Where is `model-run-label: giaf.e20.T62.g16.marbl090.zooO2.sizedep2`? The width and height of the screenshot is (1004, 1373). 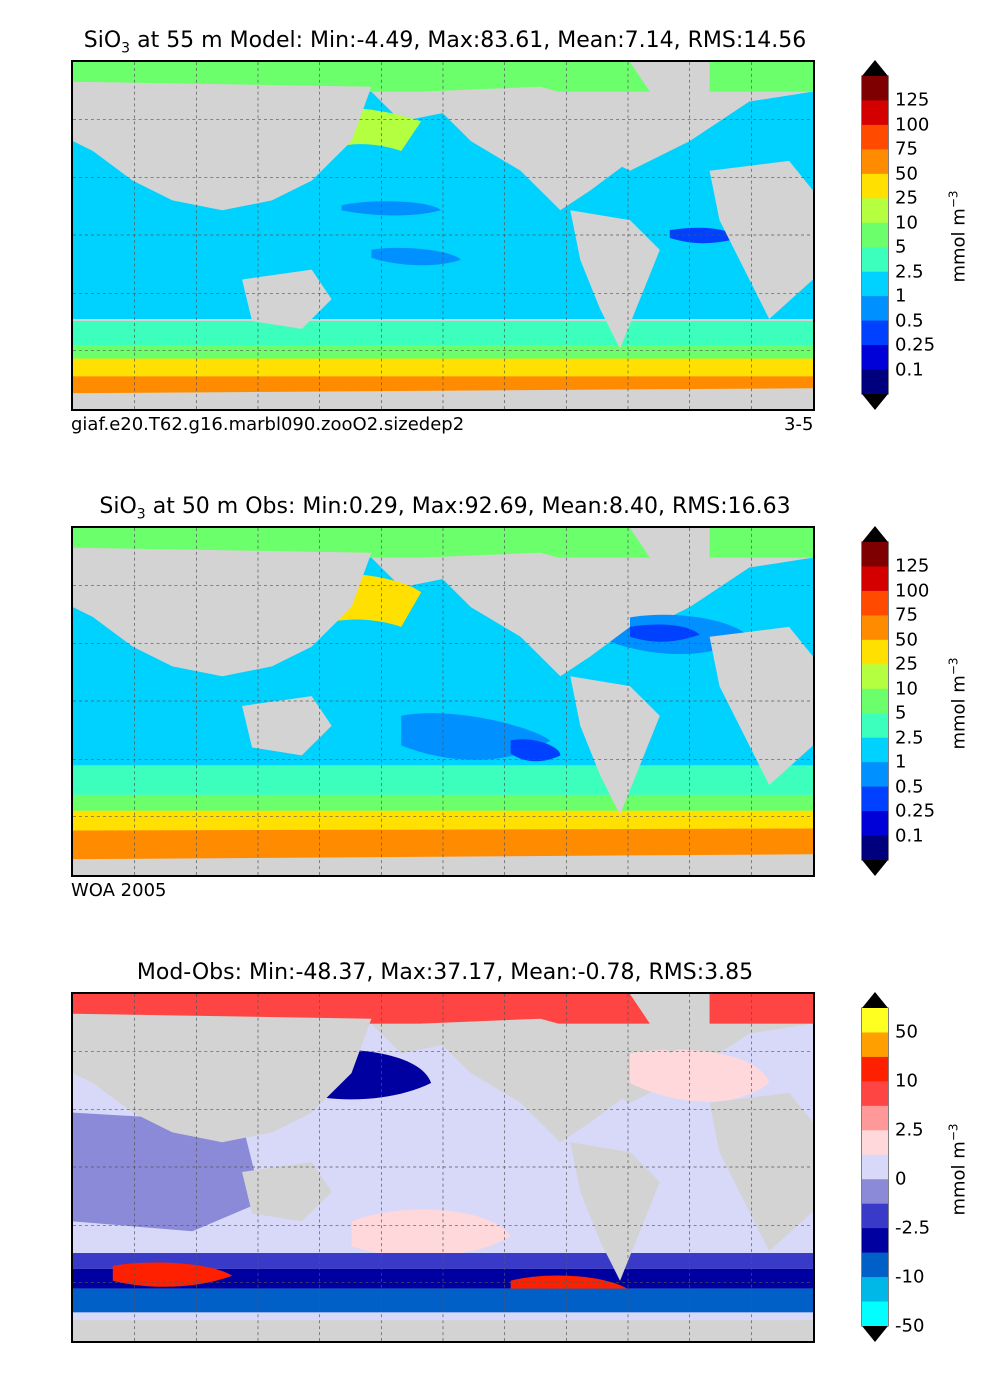 model-run-label: giaf.e20.T62.g16.marbl090.zooO2.sizedep2 is located at coordinates (268, 424).